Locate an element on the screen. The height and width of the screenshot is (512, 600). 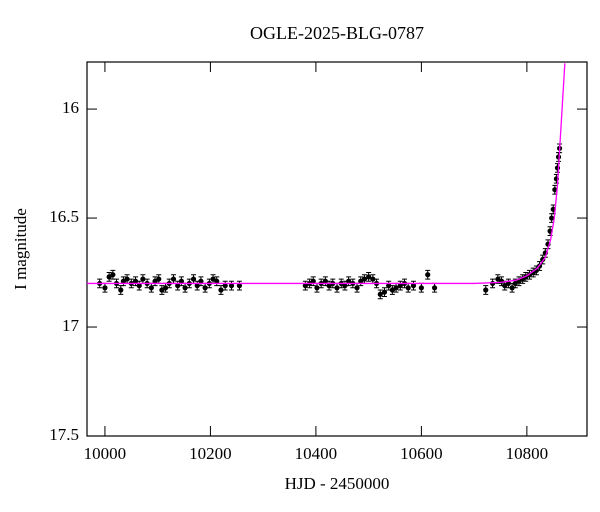
y-tick-label: 17.5 is located at coordinates (64, 434).